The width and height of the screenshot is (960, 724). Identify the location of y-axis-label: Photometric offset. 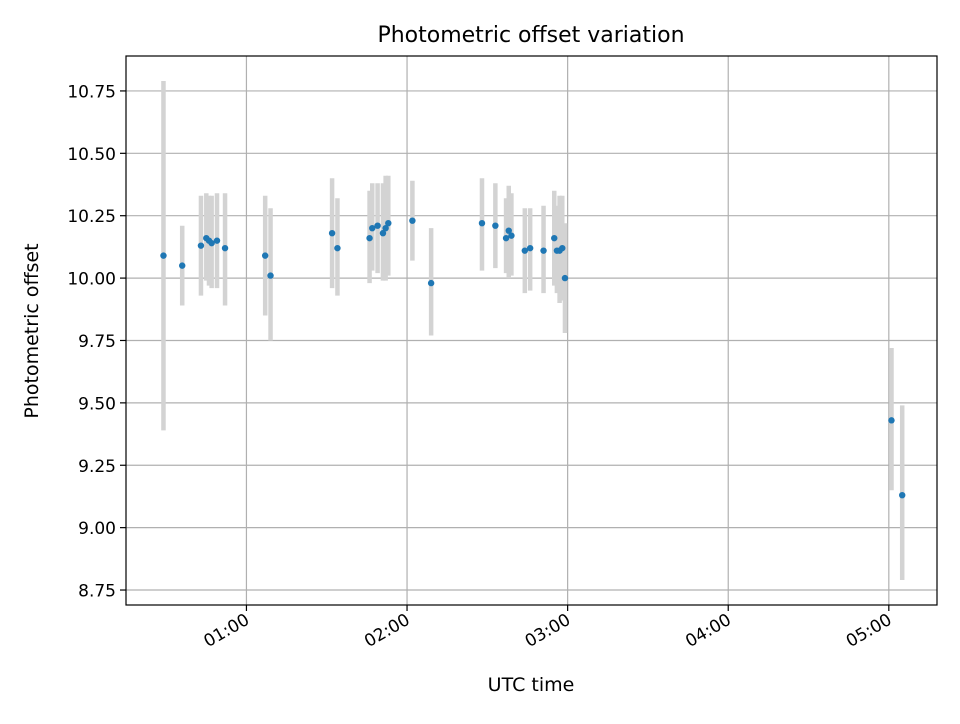
(32, 330).